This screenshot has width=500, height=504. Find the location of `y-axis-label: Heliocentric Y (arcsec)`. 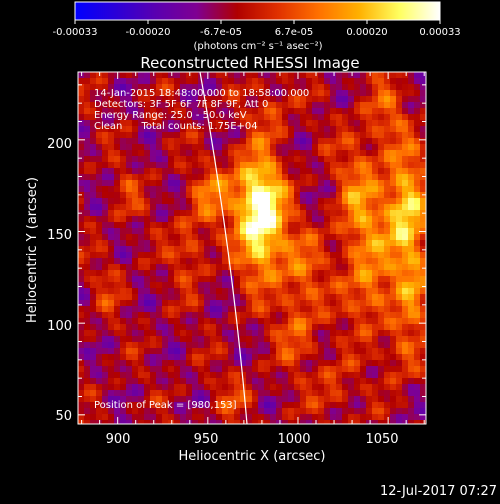

y-axis-label: Heliocentric Y (arcsec) is located at coordinates (32, 250).